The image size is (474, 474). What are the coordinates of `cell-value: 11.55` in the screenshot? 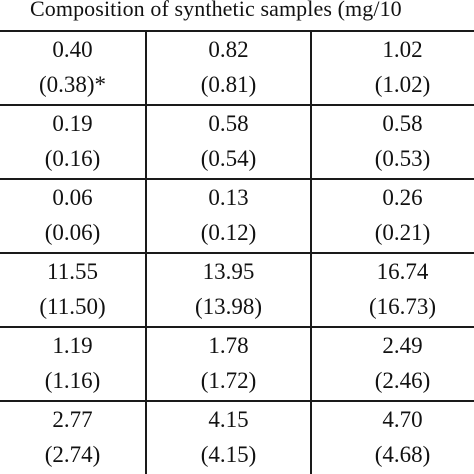 It's located at (72, 271).